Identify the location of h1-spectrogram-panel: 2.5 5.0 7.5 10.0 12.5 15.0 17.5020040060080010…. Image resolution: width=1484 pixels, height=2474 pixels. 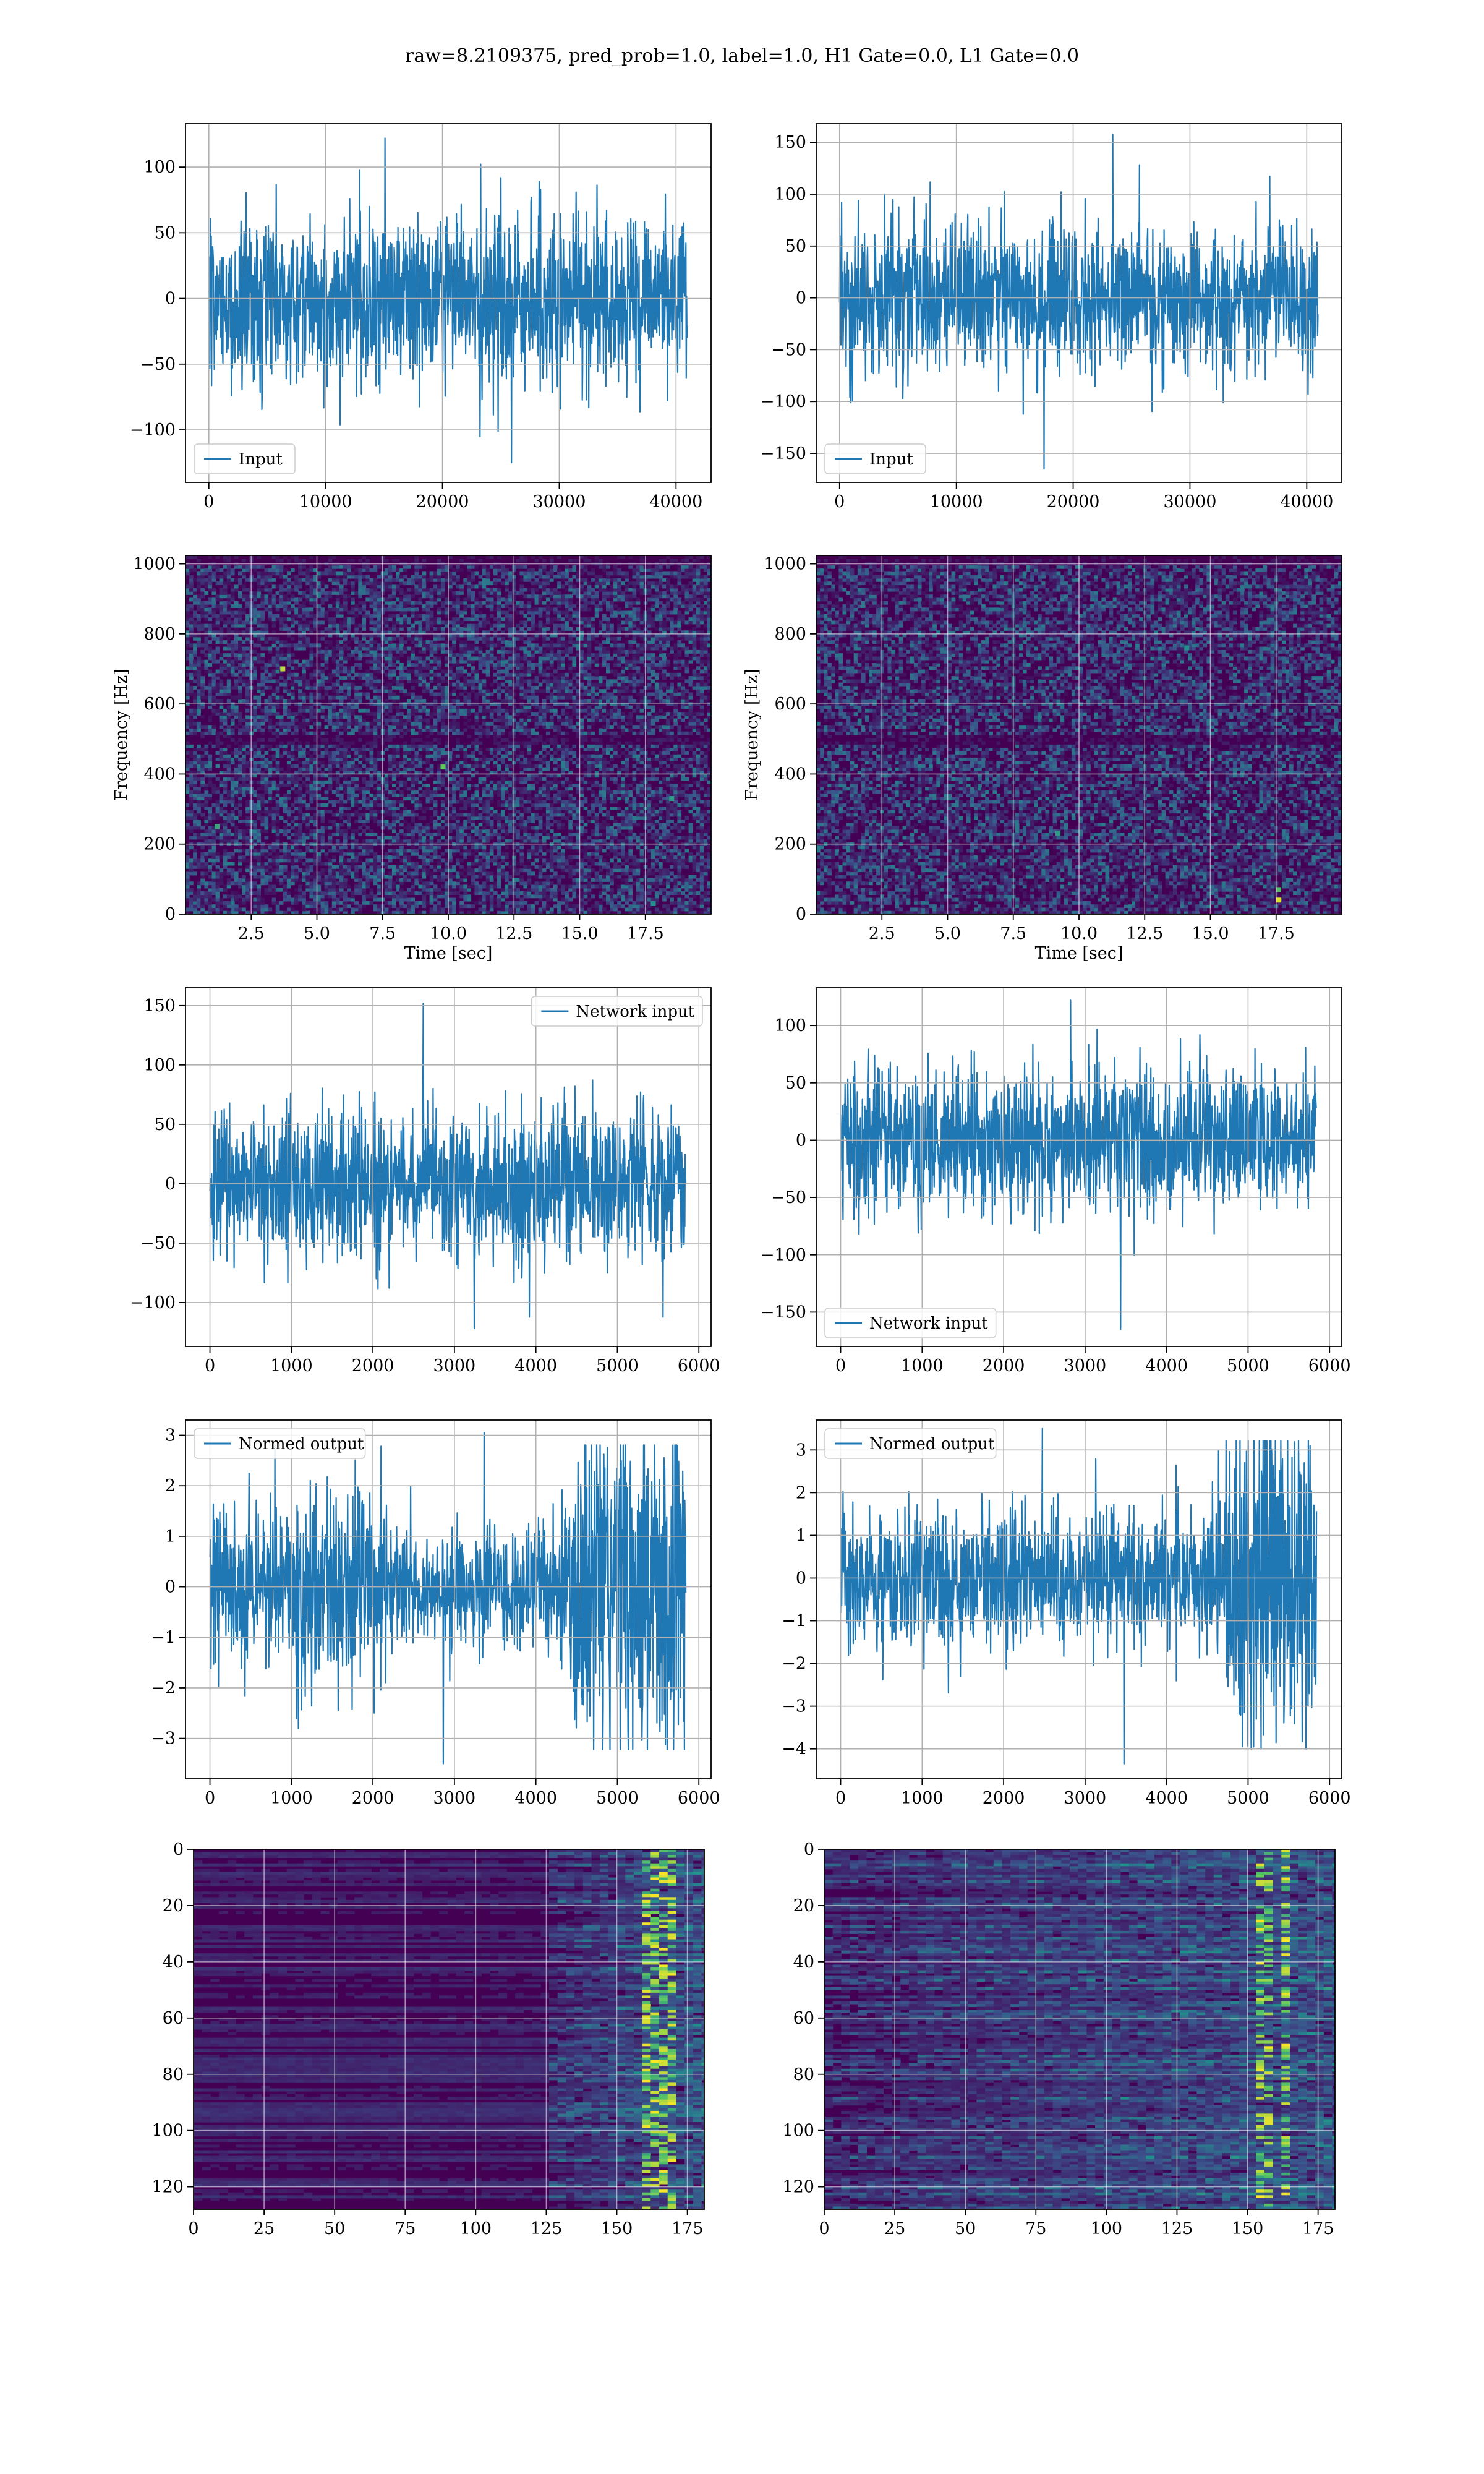
(412, 759).